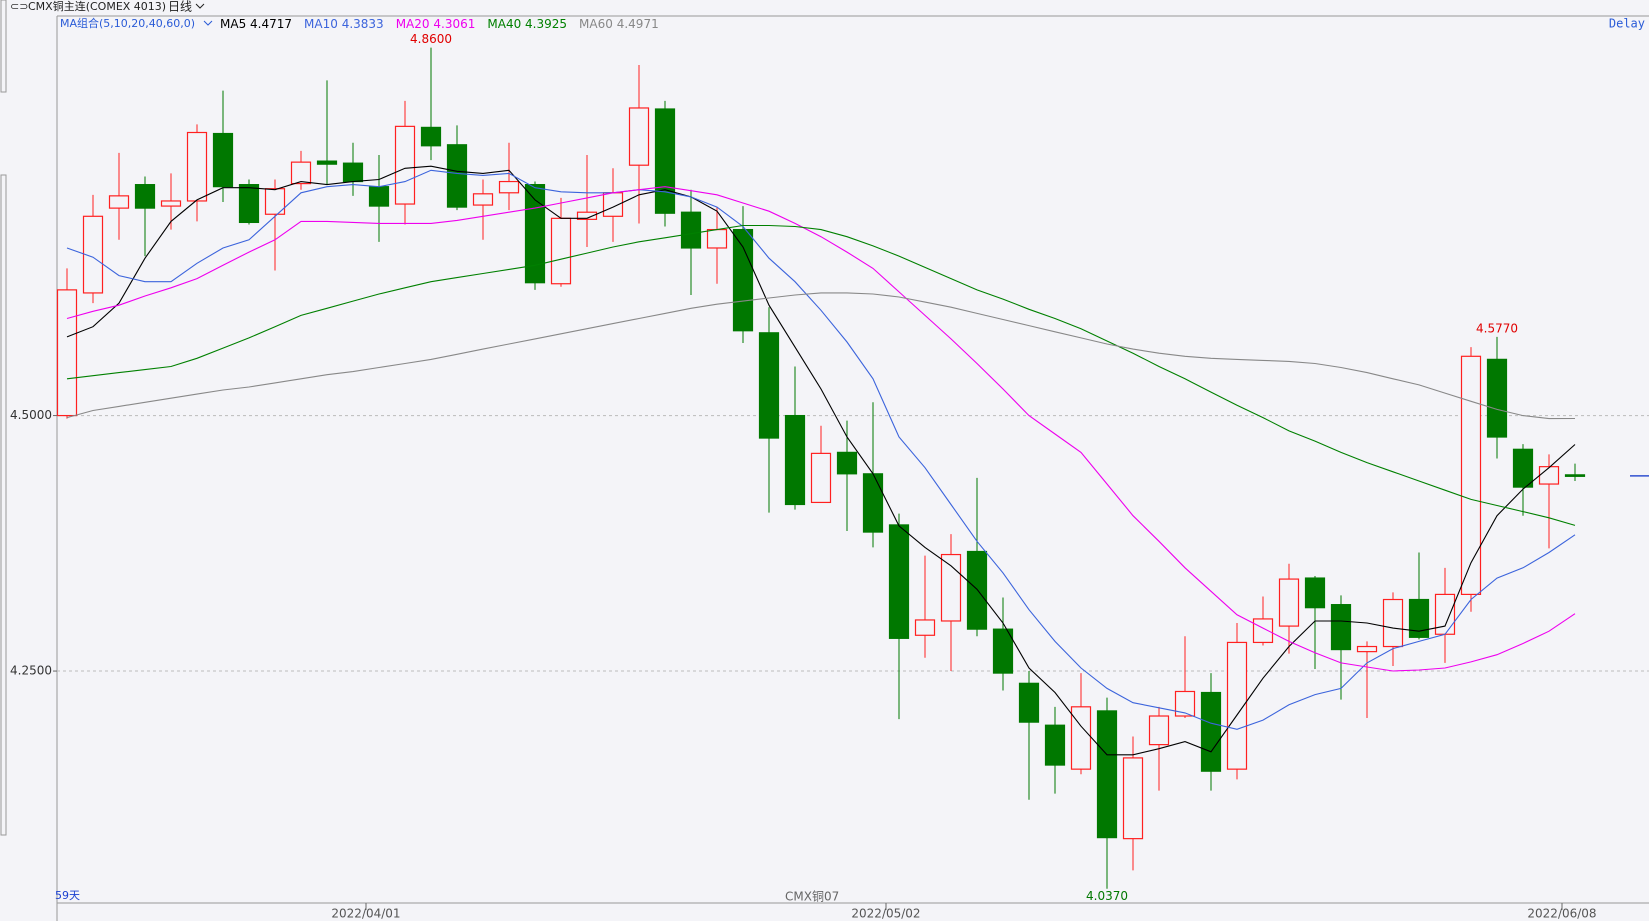 The width and height of the screenshot is (1649, 921). Describe the element at coordinates (413, 24) in the screenshot. I see `legend-name: MA20` at that location.